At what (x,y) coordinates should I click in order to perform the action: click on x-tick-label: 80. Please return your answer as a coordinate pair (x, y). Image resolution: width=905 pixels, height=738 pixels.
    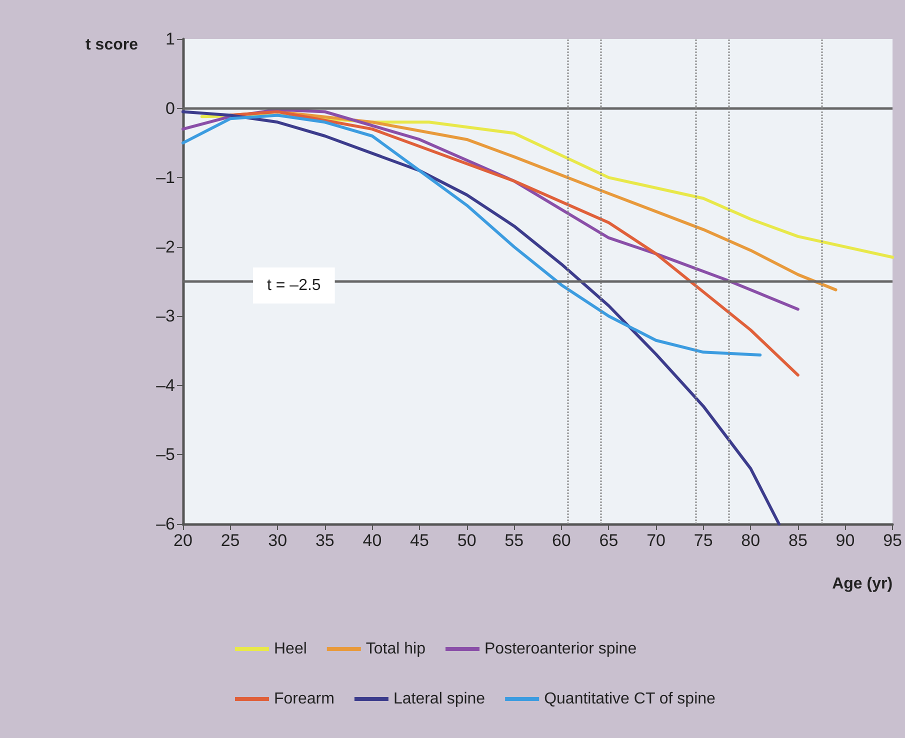
    Looking at the image, I should click on (750, 540).